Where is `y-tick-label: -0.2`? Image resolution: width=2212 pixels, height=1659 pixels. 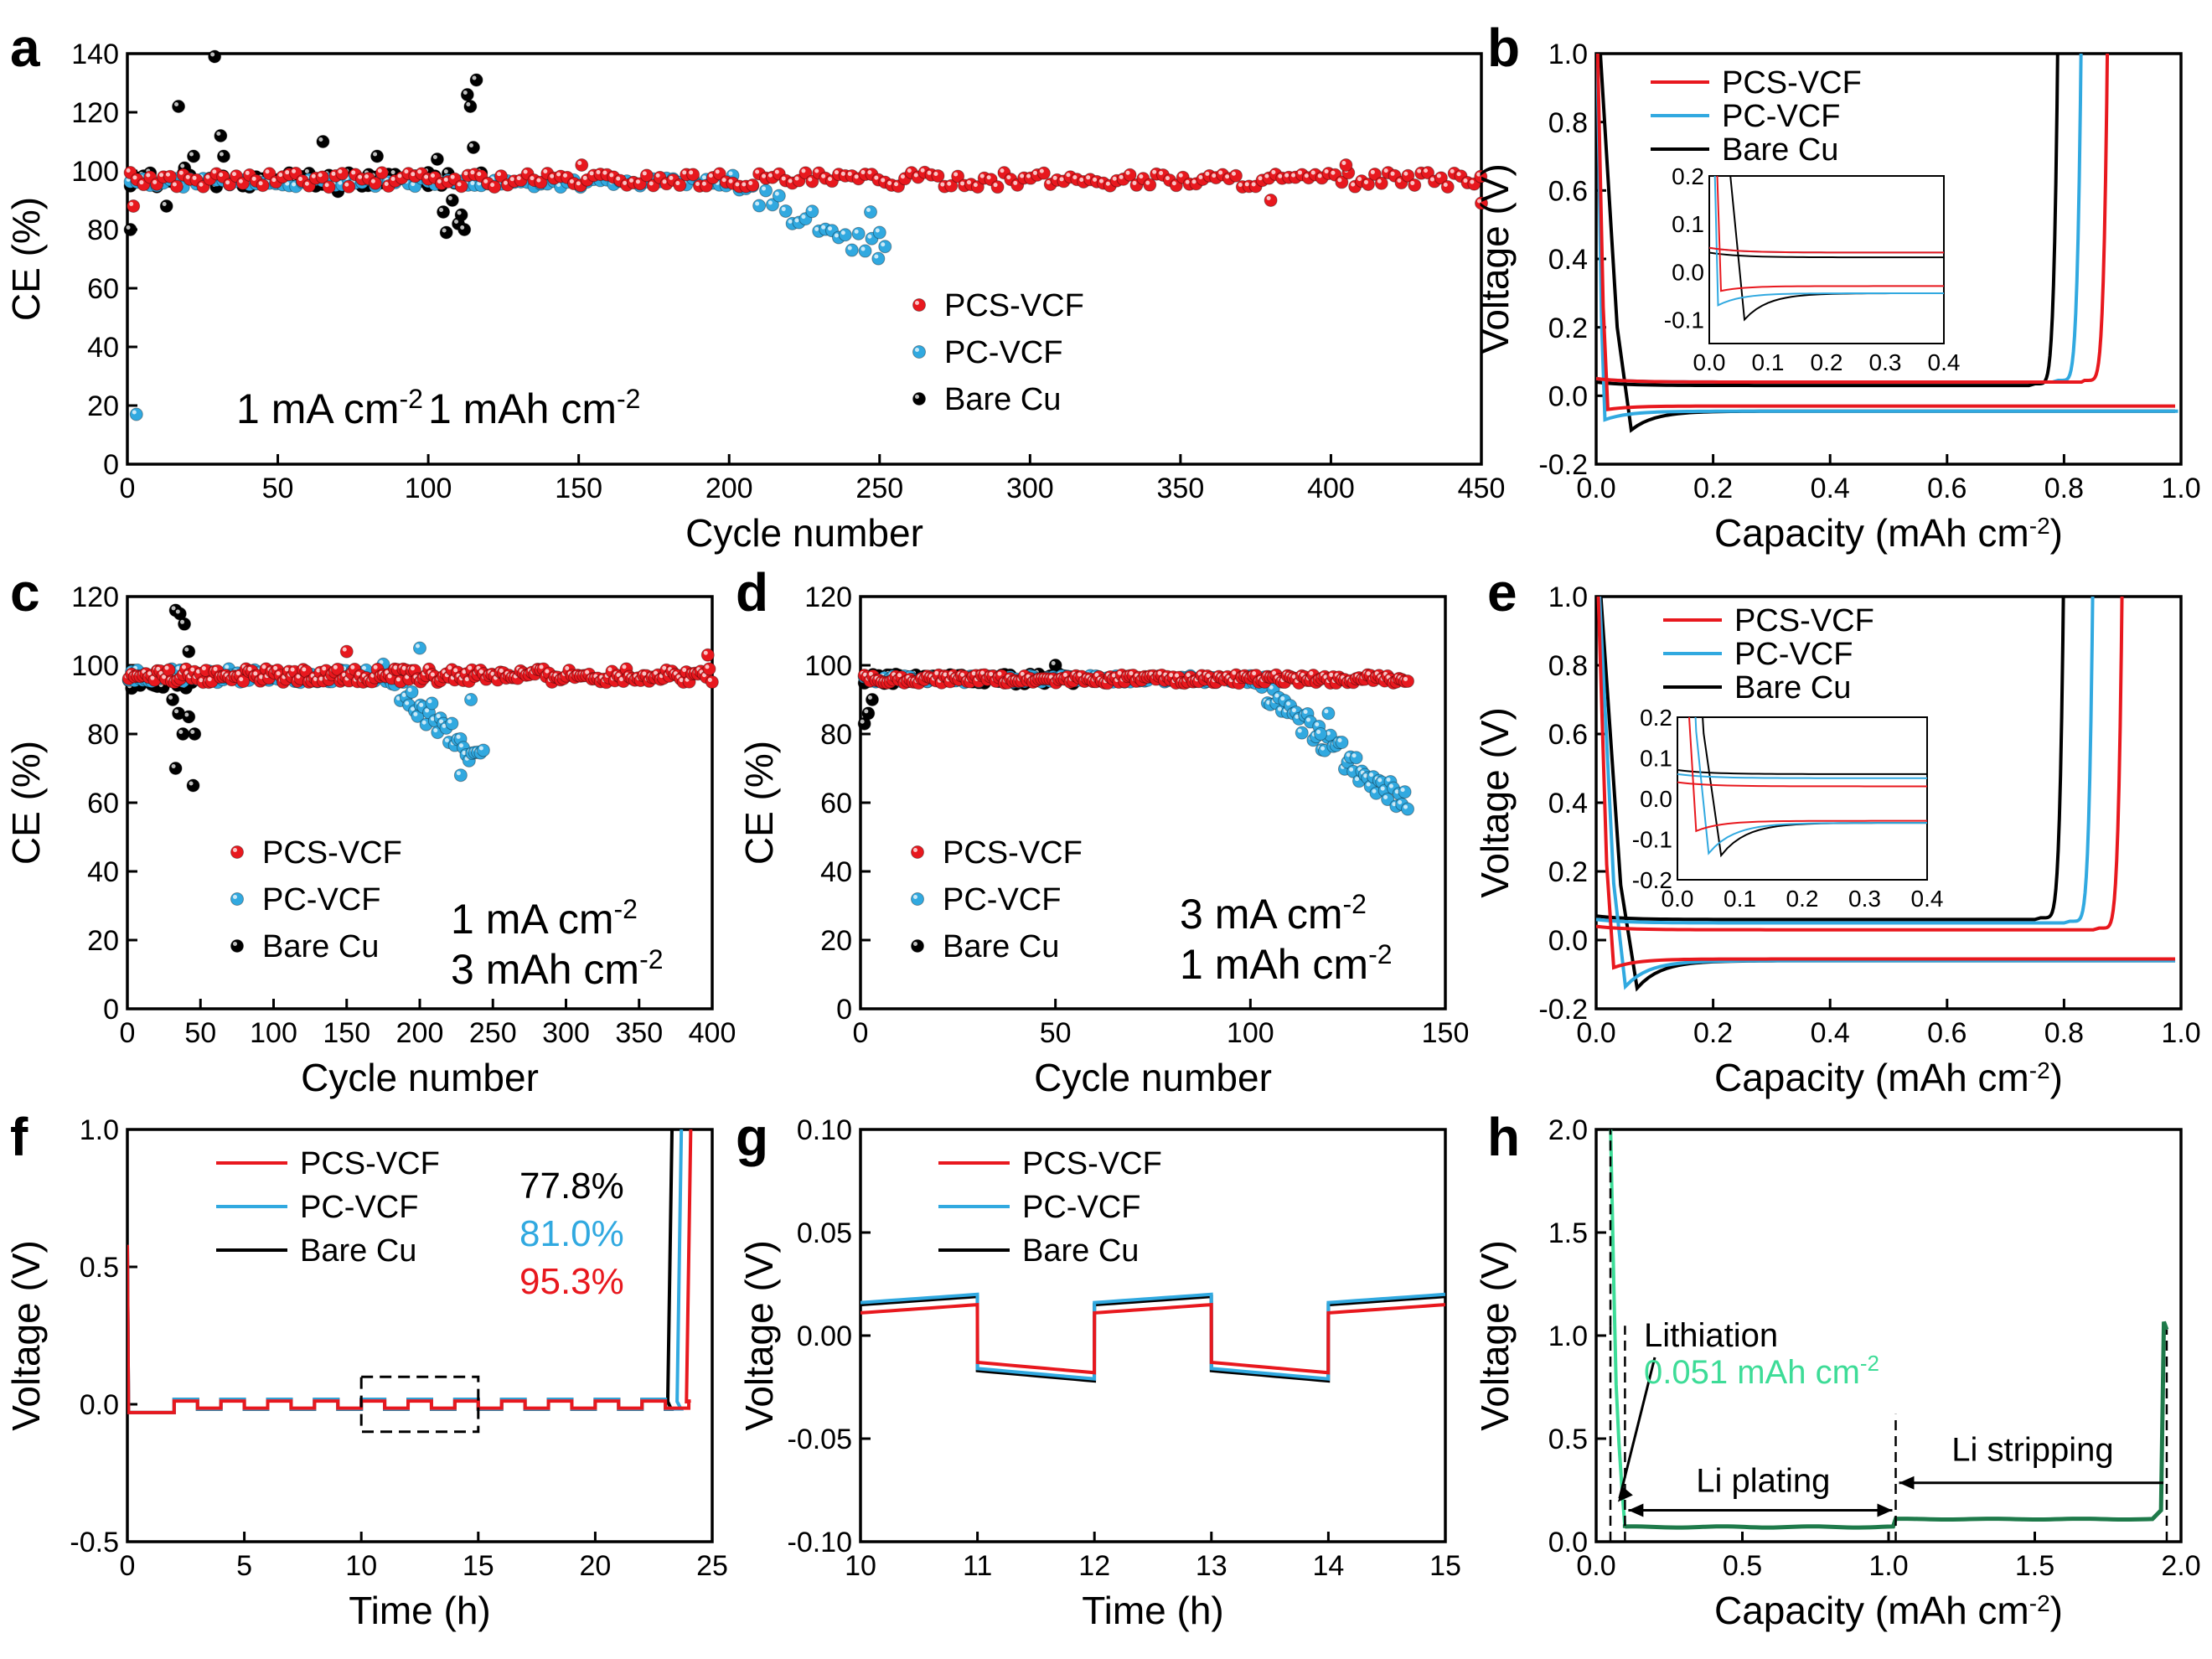 y-tick-label: -0.2 is located at coordinates (1563, 1010).